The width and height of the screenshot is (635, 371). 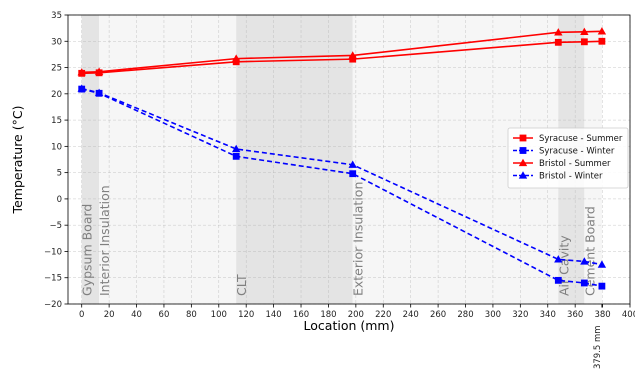 What do you see at coordinates (328, 315) in the screenshot?
I see `x-tick-label: 180` at bounding box center [328, 315].